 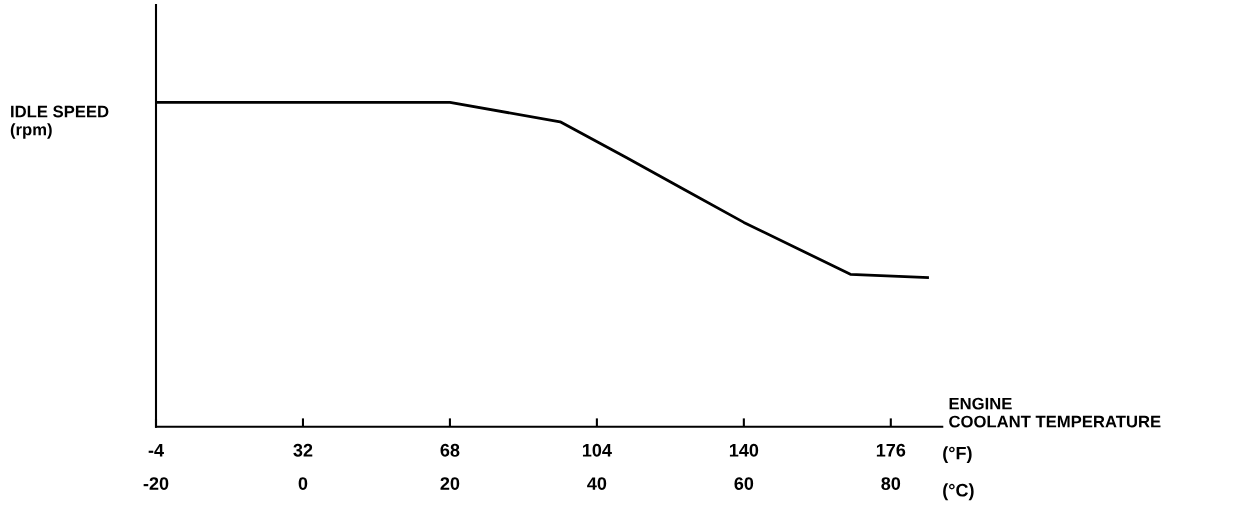 I want to click on x-tick-label: 0, so click(x=303, y=483).